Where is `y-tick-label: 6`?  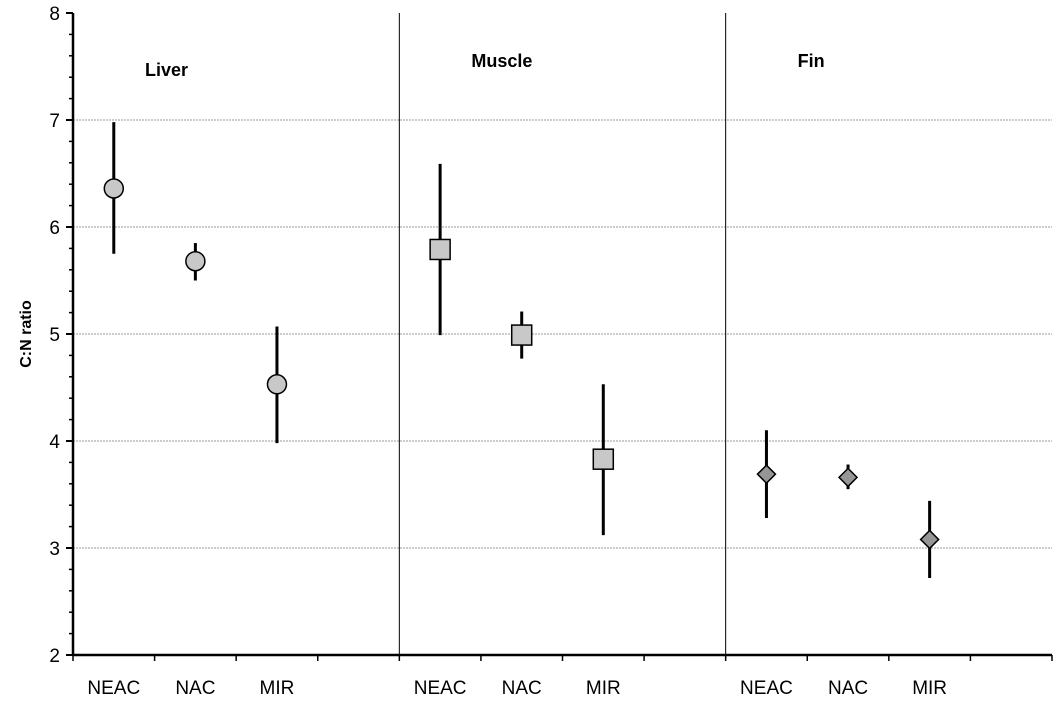 y-tick-label: 6 is located at coordinates (54, 228).